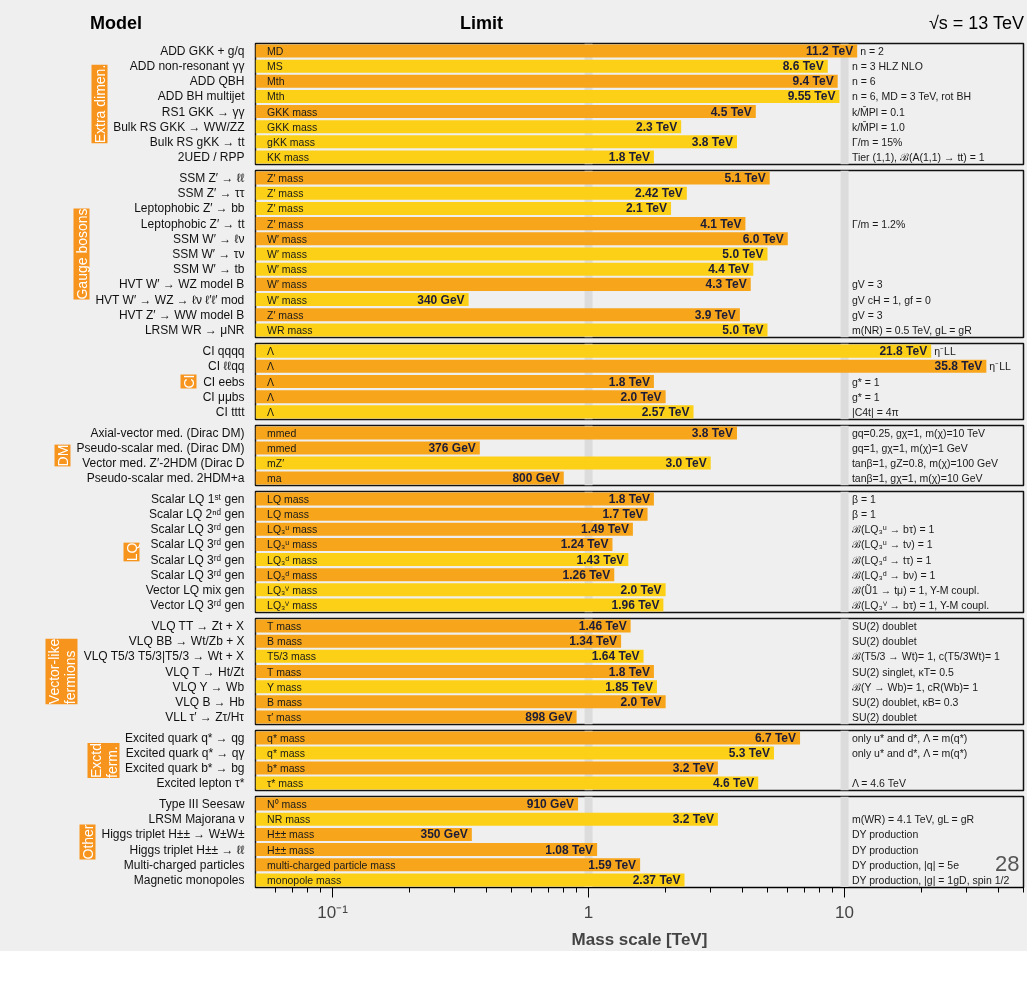 The image size is (1027, 982). Describe the element at coordinates (712, 433) in the screenshot. I see `data-label: 3.8 TeV` at that location.